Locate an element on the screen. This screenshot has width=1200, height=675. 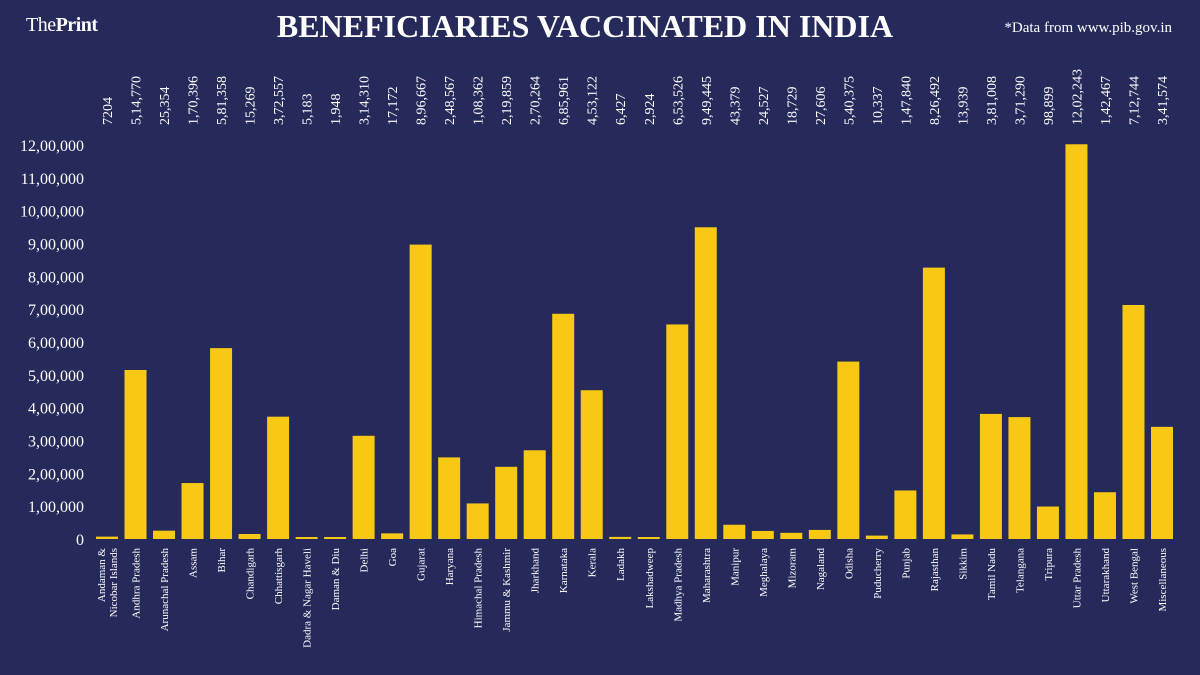
bar-jharkhand is located at coordinates (534, 494).